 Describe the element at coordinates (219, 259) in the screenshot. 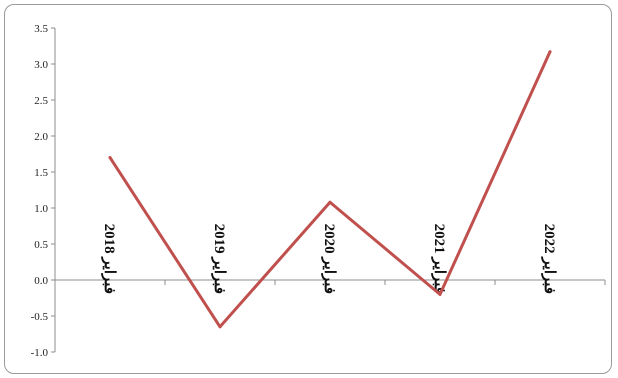

I see `x-tick-label: فبراير 2019` at that location.